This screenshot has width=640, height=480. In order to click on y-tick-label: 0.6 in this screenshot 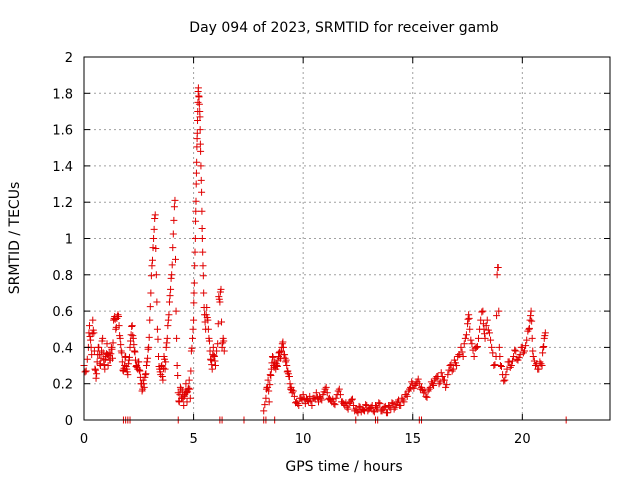, I will do `click(62, 312)`.